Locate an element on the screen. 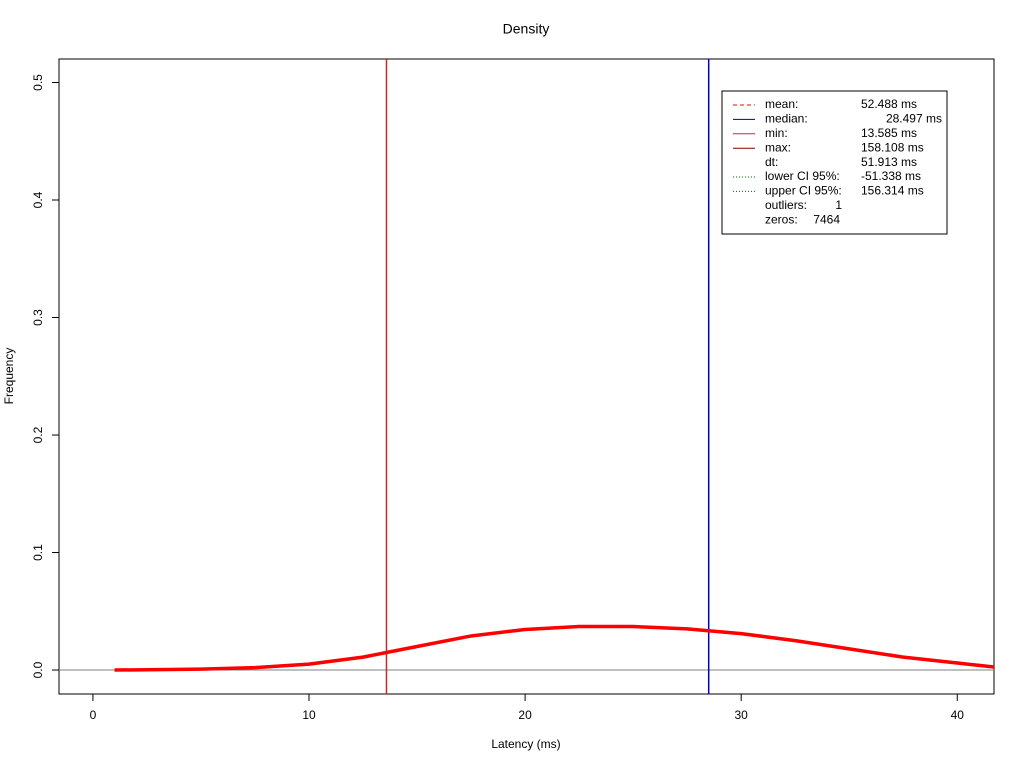 Image resolution: width=1024 pixels, height=768 pixels. y-axis-label: Frequency is located at coordinates (9, 376).